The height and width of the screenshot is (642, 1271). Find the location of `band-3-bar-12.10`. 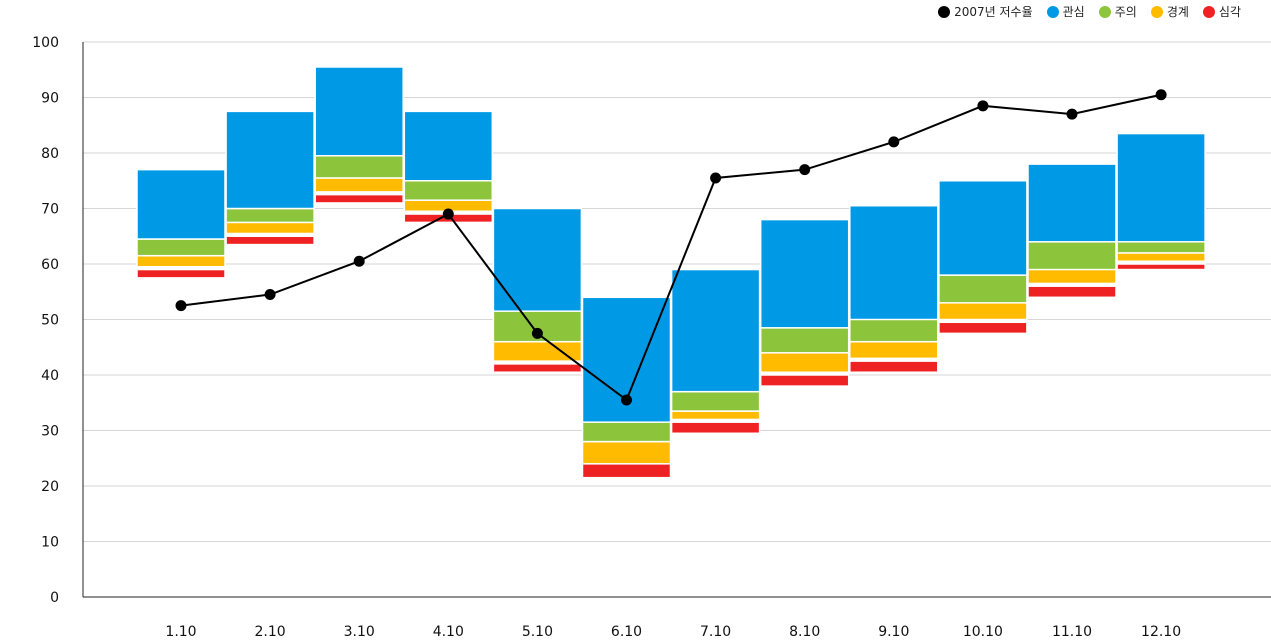

band-3-bar-12.10 is located at coordinates (1161, 187).